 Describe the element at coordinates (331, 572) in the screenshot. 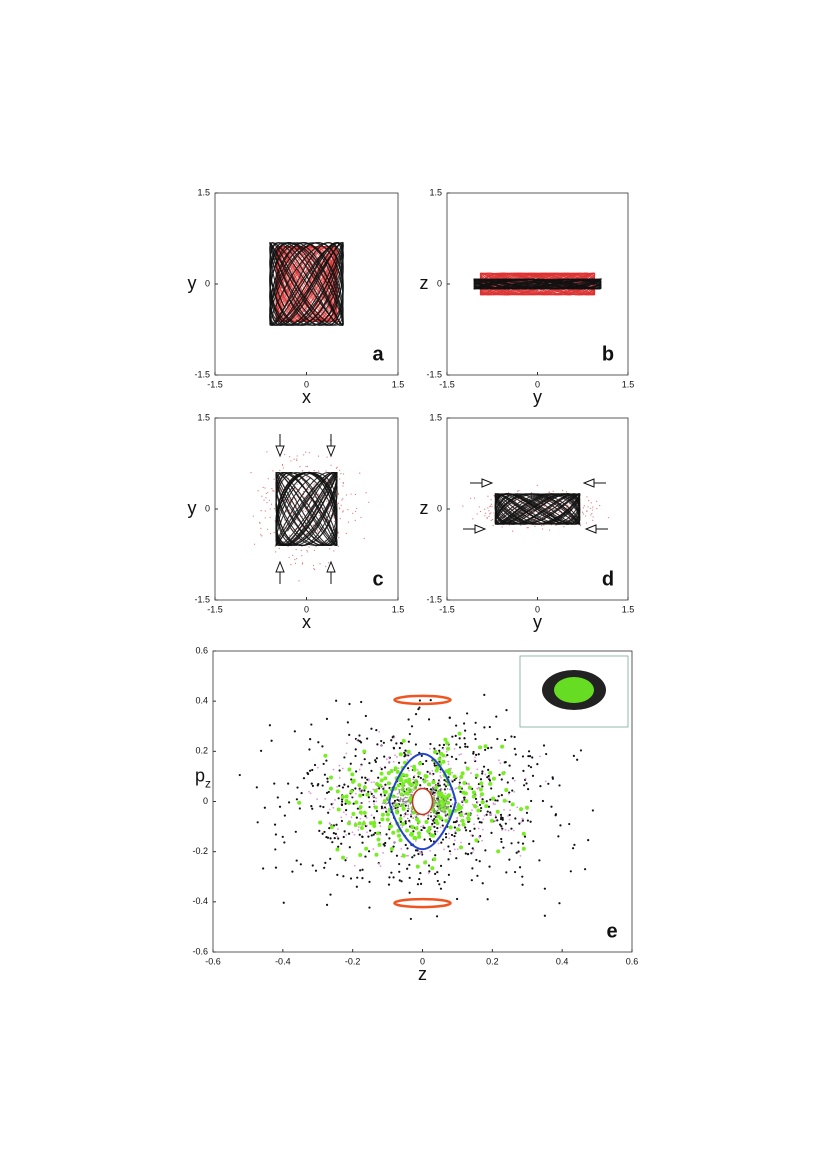

I see `arrow` at that location.